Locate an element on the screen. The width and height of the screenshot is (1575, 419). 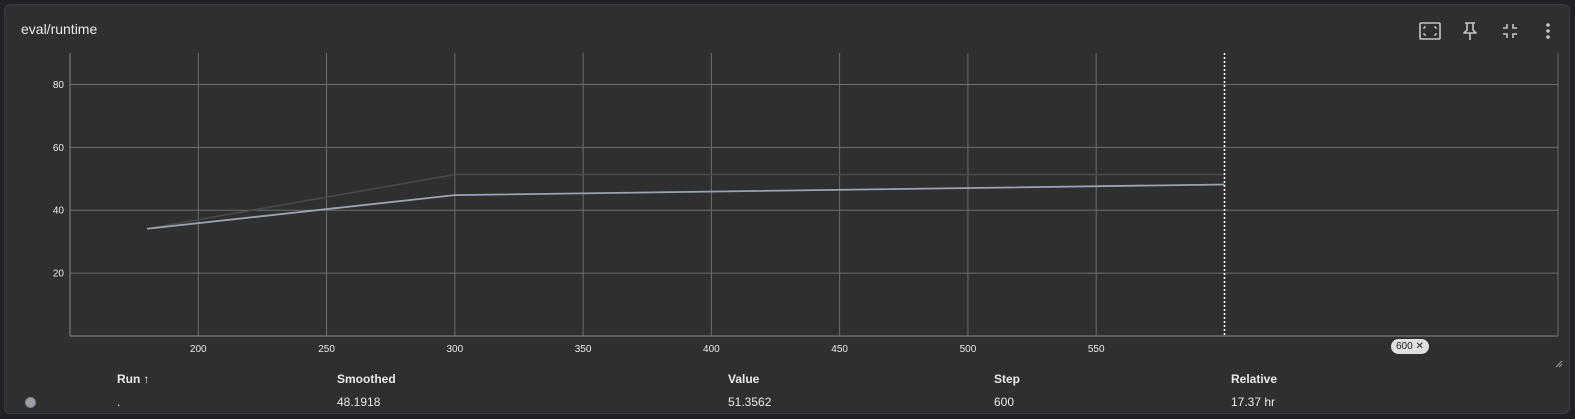
cell-relative: 17.37 hr is located at coordinates (1253, 402).